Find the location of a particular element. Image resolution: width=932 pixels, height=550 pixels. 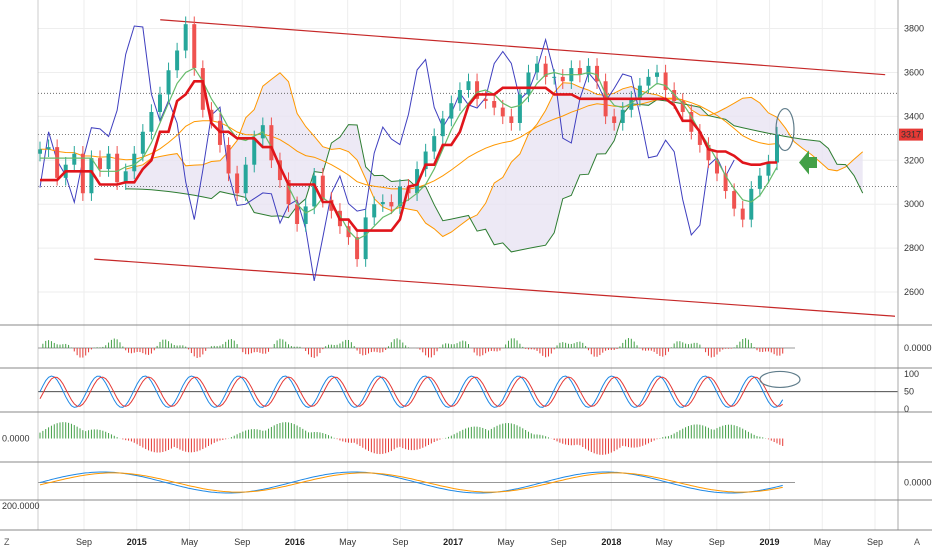

stochastic-k-line is located at coordinates (411, 391).